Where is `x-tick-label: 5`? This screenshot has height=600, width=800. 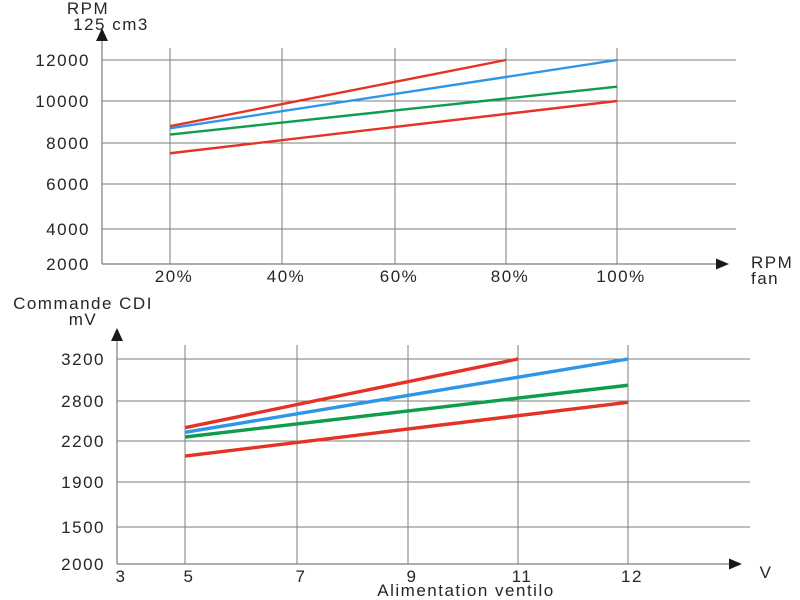
x-tick-label: 5 is located at coordinates (189, 576).